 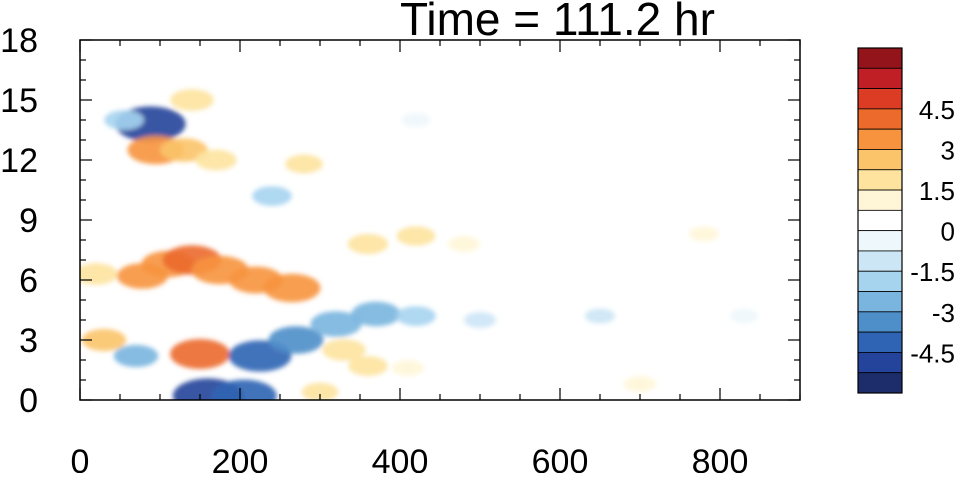 I want to click on colorbar-label: 0, so click(x=948, y=232).